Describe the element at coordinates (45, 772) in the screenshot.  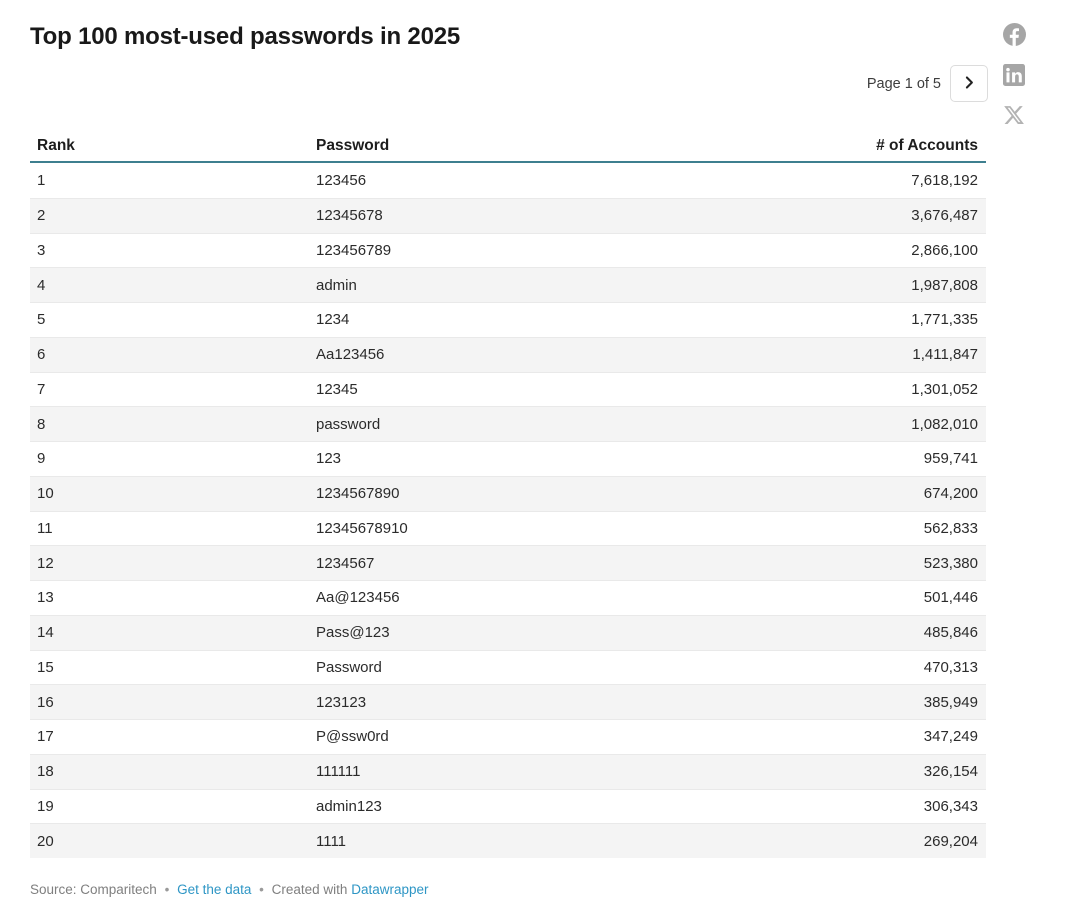
I see `rank-cell: 18` at that location.